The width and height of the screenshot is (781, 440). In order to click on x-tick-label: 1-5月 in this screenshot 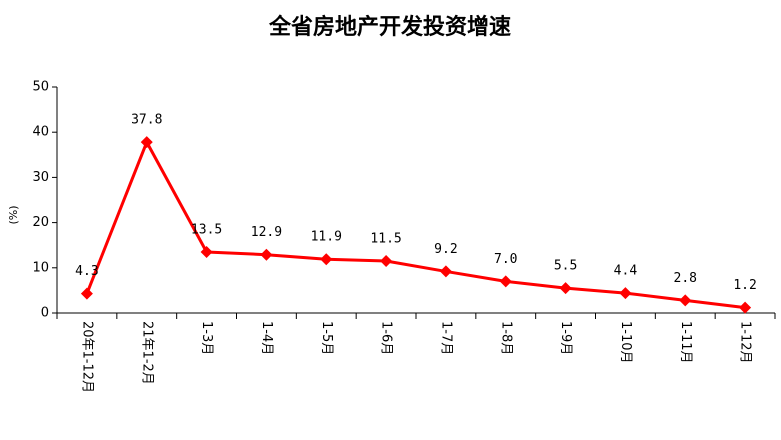, I will do `click(326, 338)`.